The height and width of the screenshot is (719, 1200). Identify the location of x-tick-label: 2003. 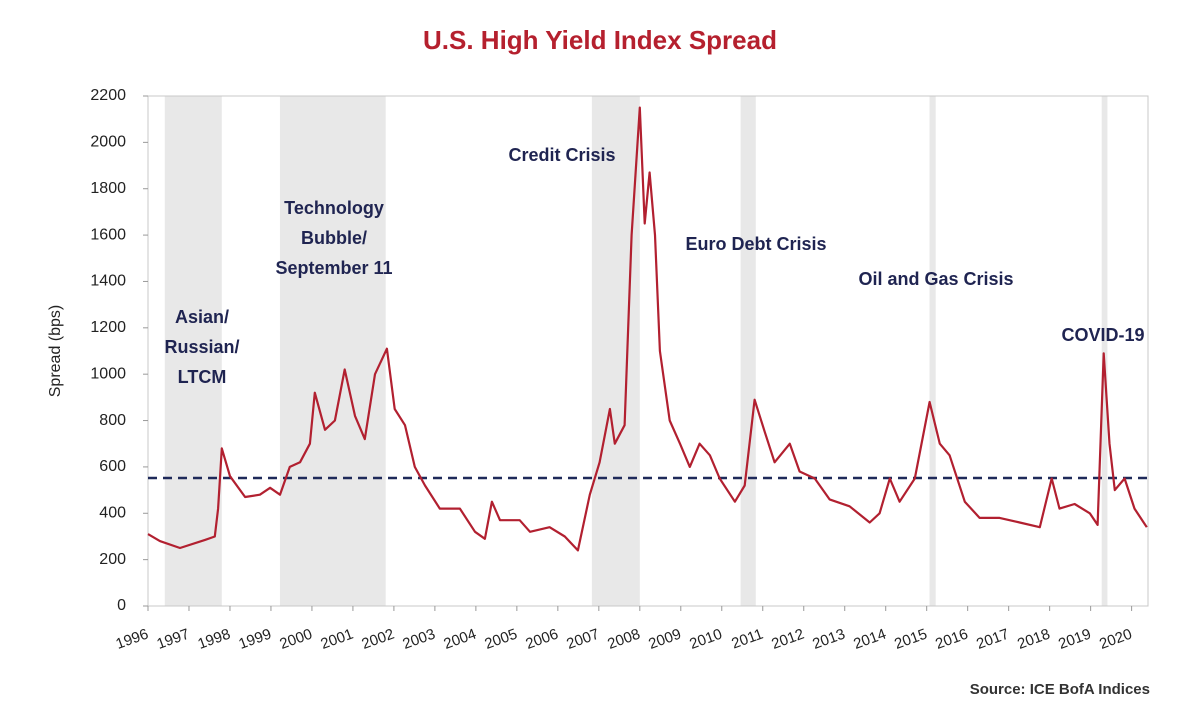
(418, 639).